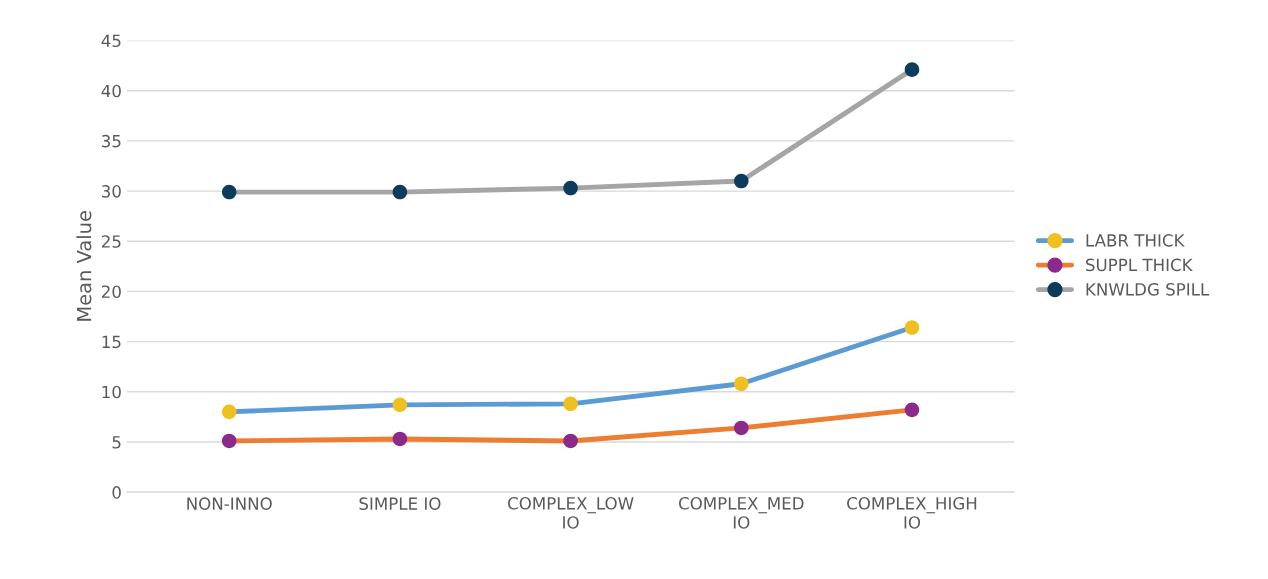 The height and width of the screenshot is (579, 1268). I want to click on legend-label: LABR THICK, so click(1135, 240).